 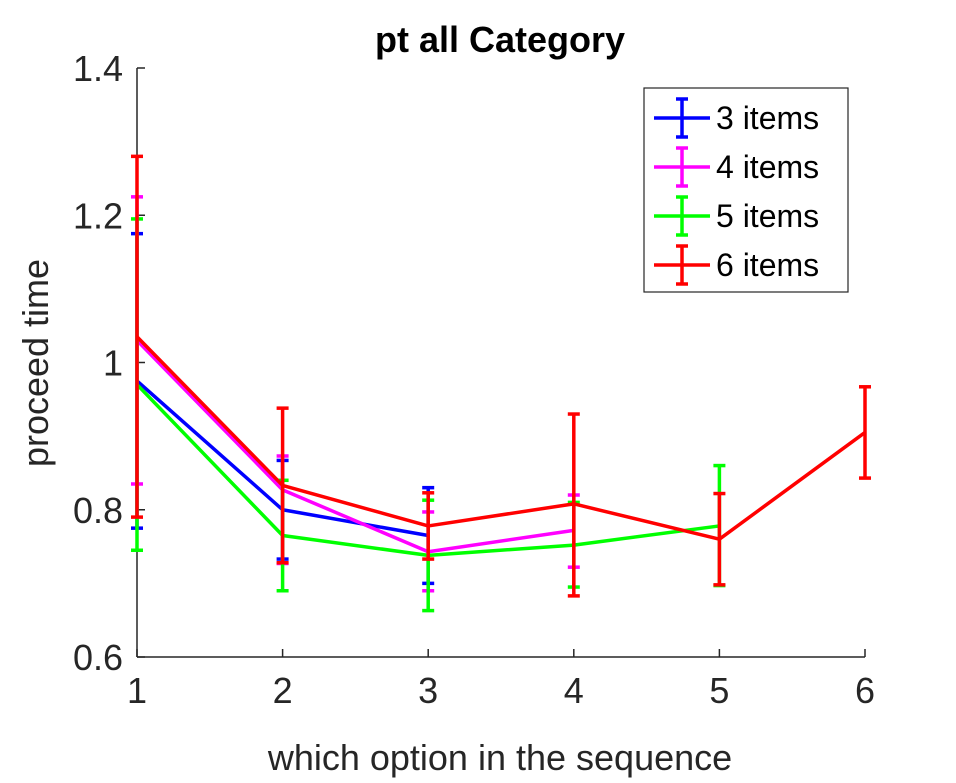 What do you see at coordinates (98, 510) in the screenshot?
I see `y-tick-label: 0.8` at bounding box center [98, 510].